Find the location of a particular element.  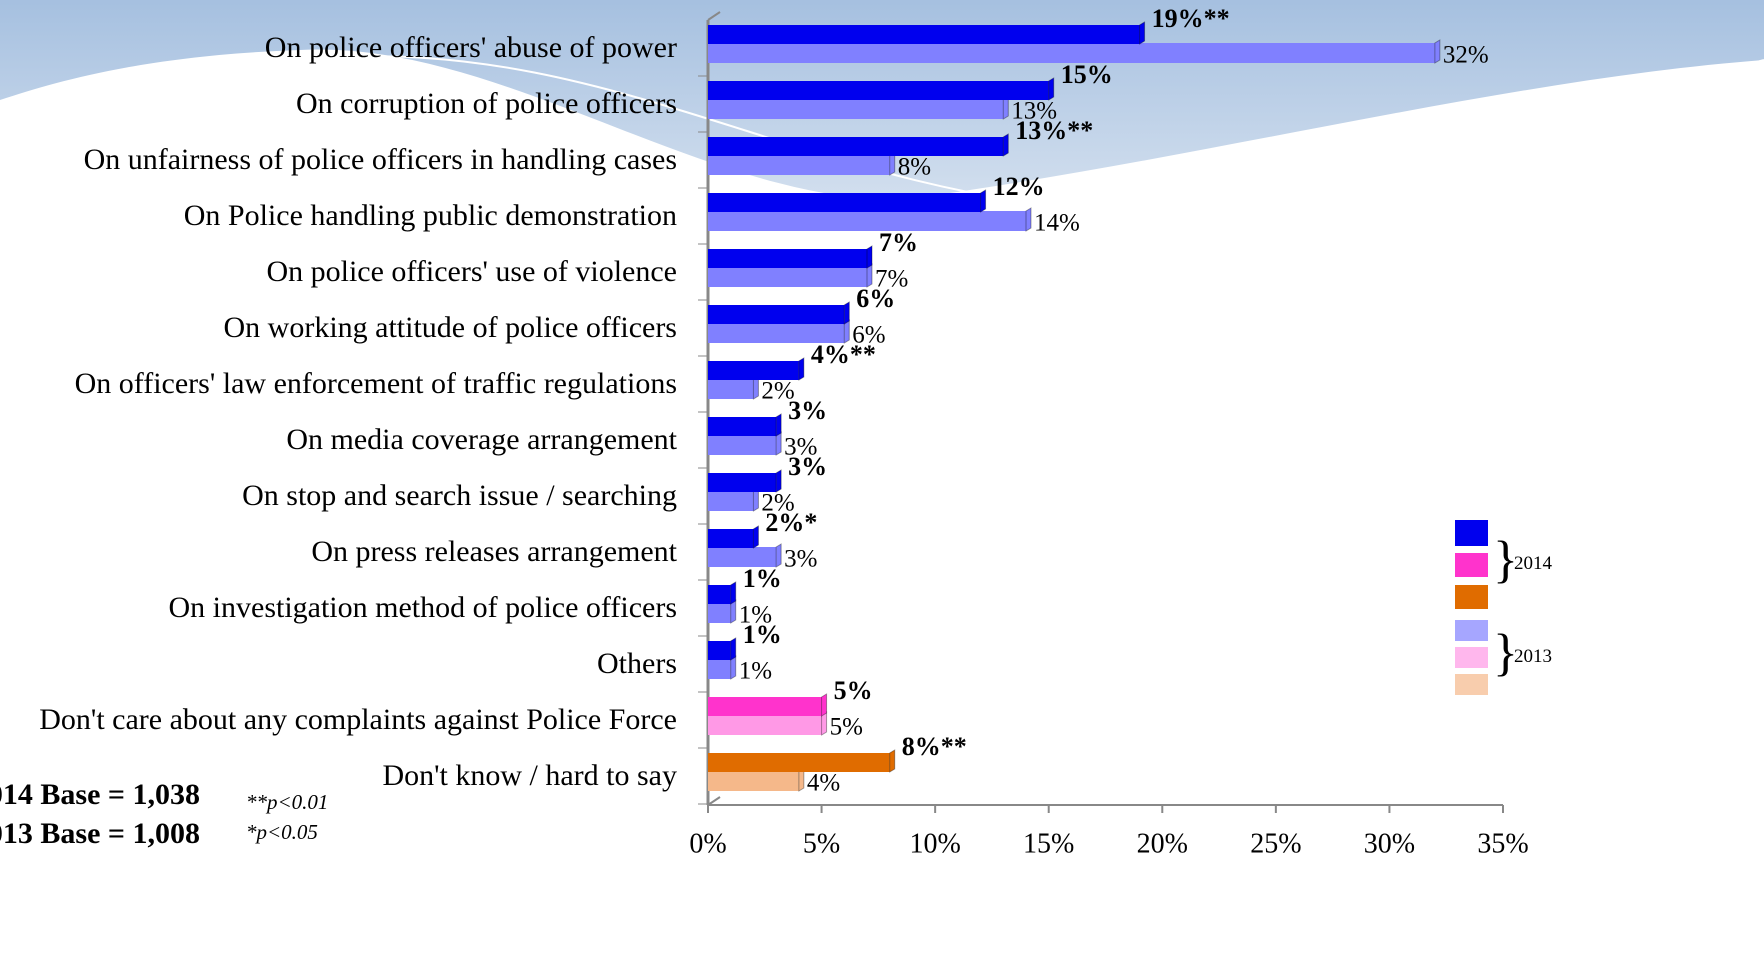

x-tick-label: 30% is located at coordinates (1389, 843).